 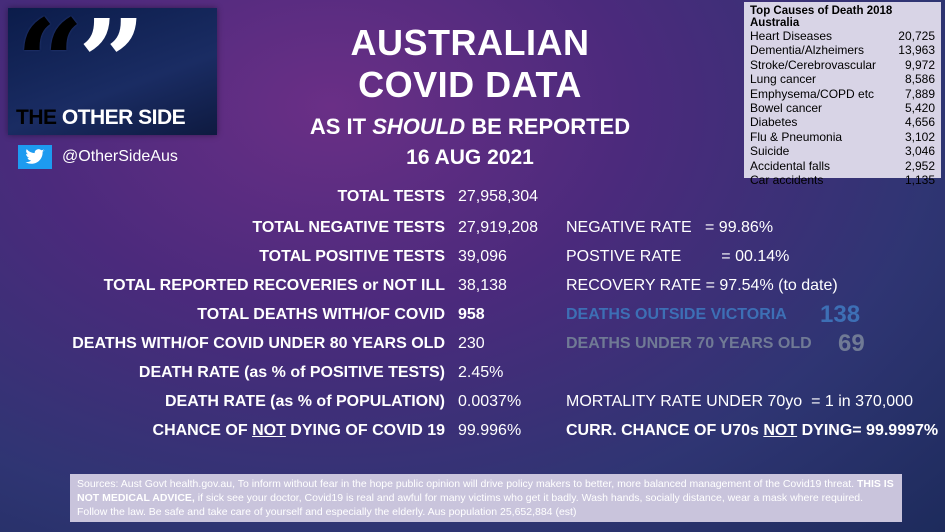 I want to click on logo-name: THE OTHER SIDE, so click(x=101, y=117).